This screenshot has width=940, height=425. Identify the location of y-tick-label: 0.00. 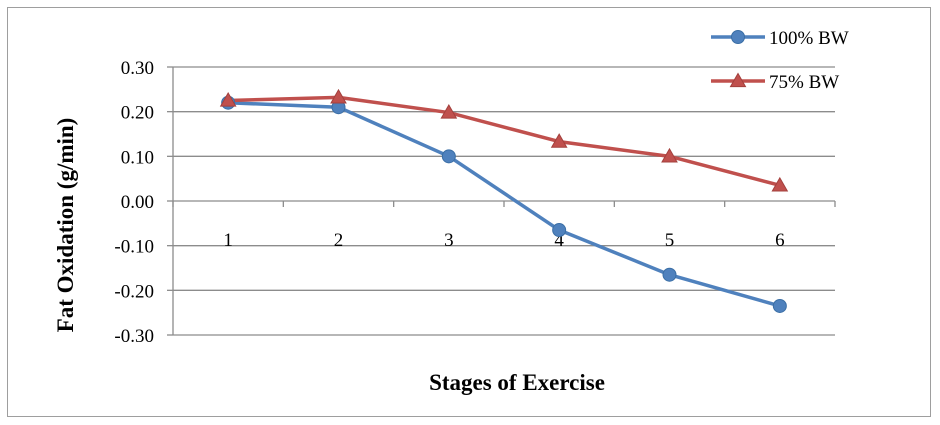
(137, 202).